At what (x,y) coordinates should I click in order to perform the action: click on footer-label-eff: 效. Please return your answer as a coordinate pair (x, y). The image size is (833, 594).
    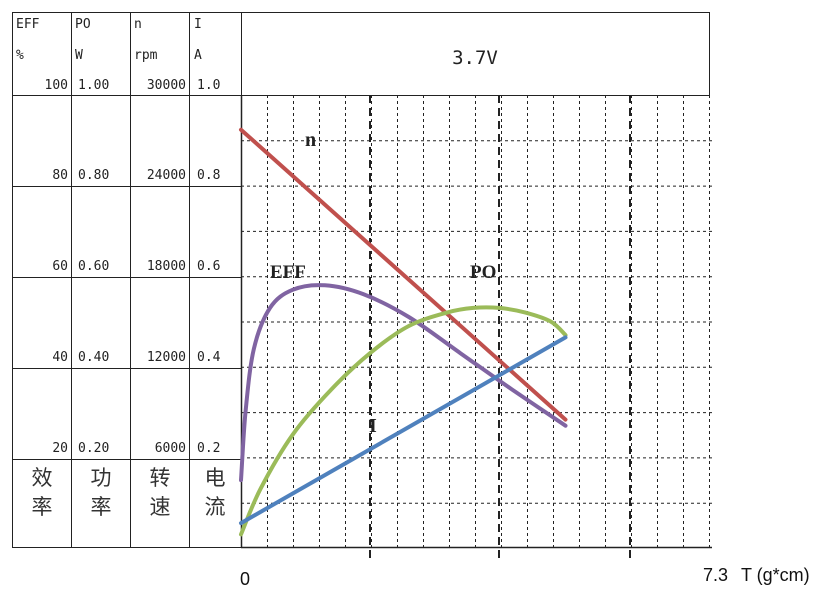
    Looking at the image, I should click on (42, 478).